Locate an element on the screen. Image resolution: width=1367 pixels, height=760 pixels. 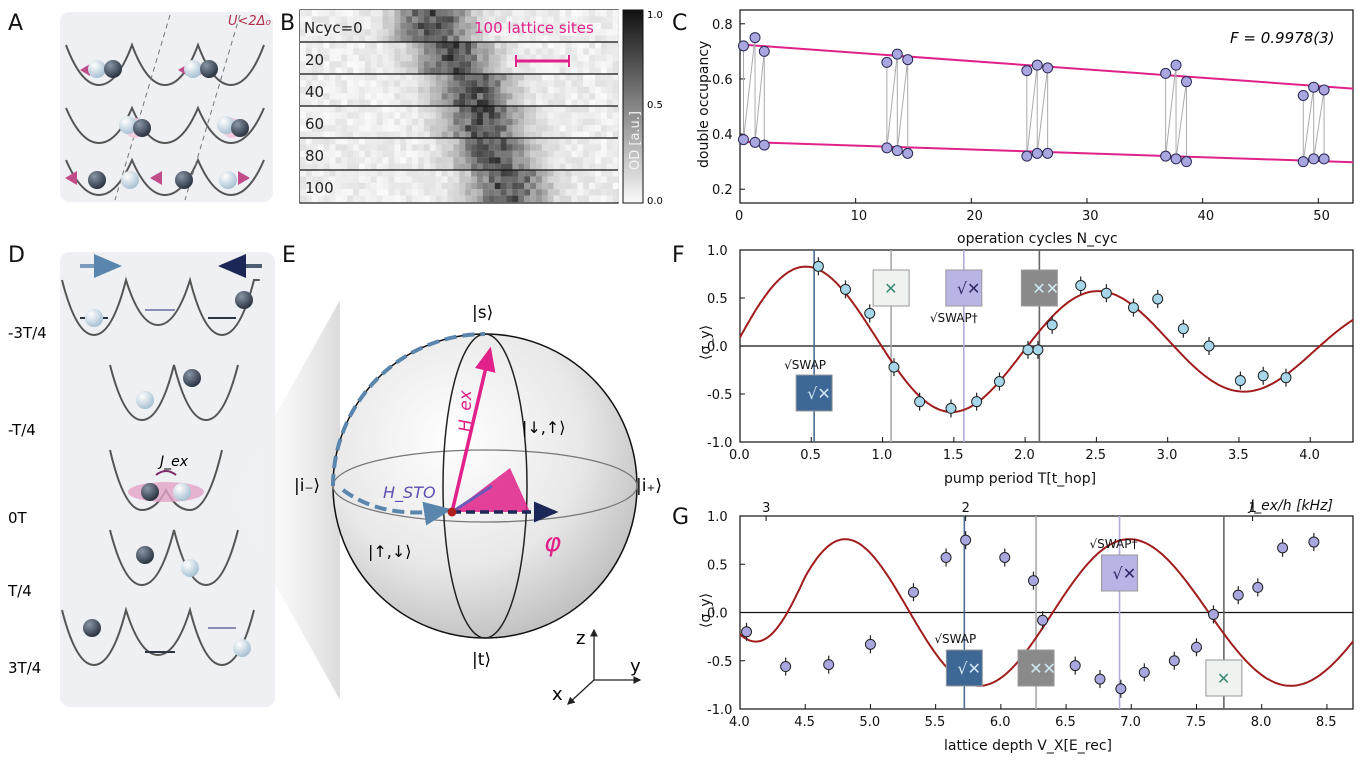
x-tick-label: 1.5 is located at coordinates (953, 455).